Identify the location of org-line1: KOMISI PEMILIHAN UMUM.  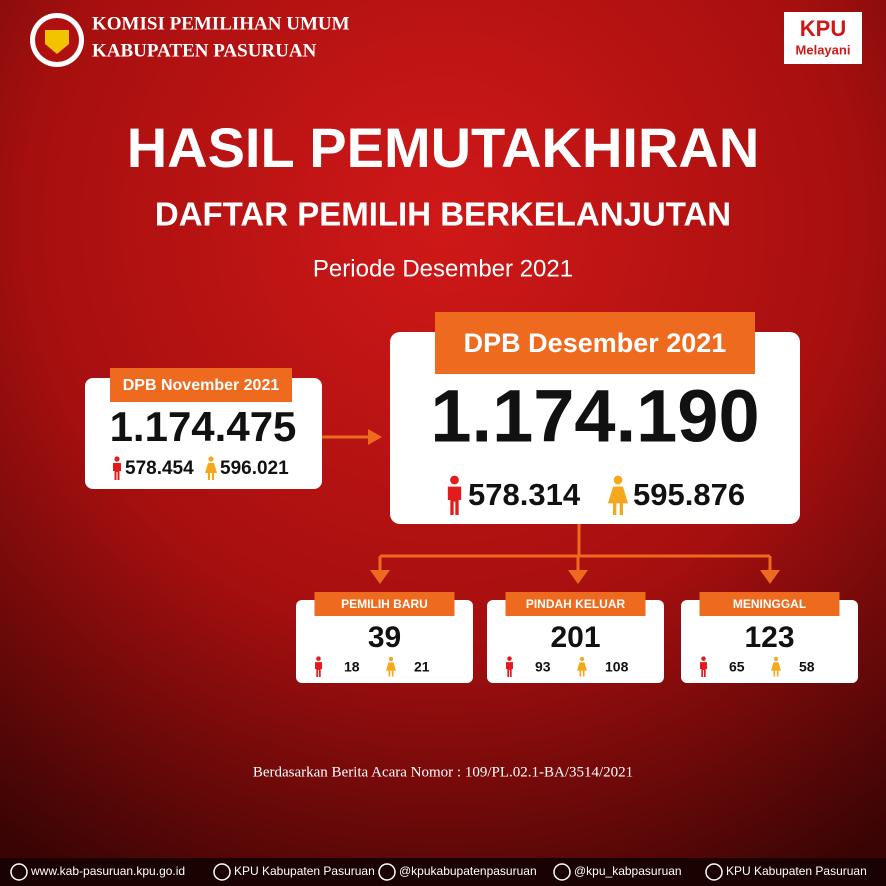
(221, 23).